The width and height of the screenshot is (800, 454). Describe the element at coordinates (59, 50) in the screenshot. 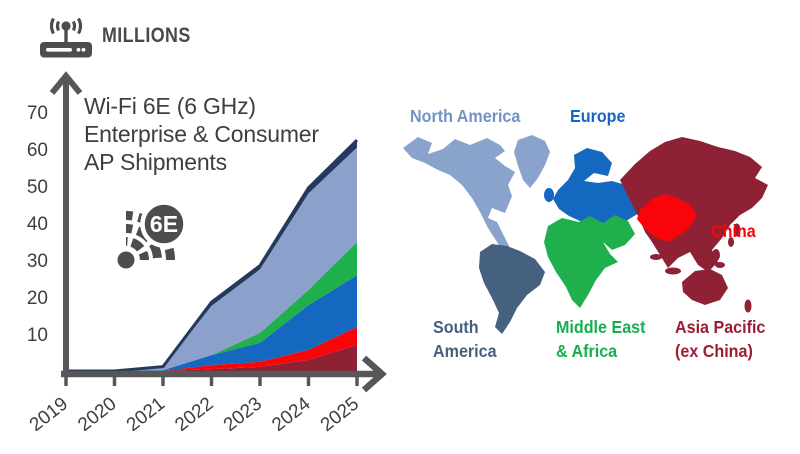

I see `router-slot` at that location.